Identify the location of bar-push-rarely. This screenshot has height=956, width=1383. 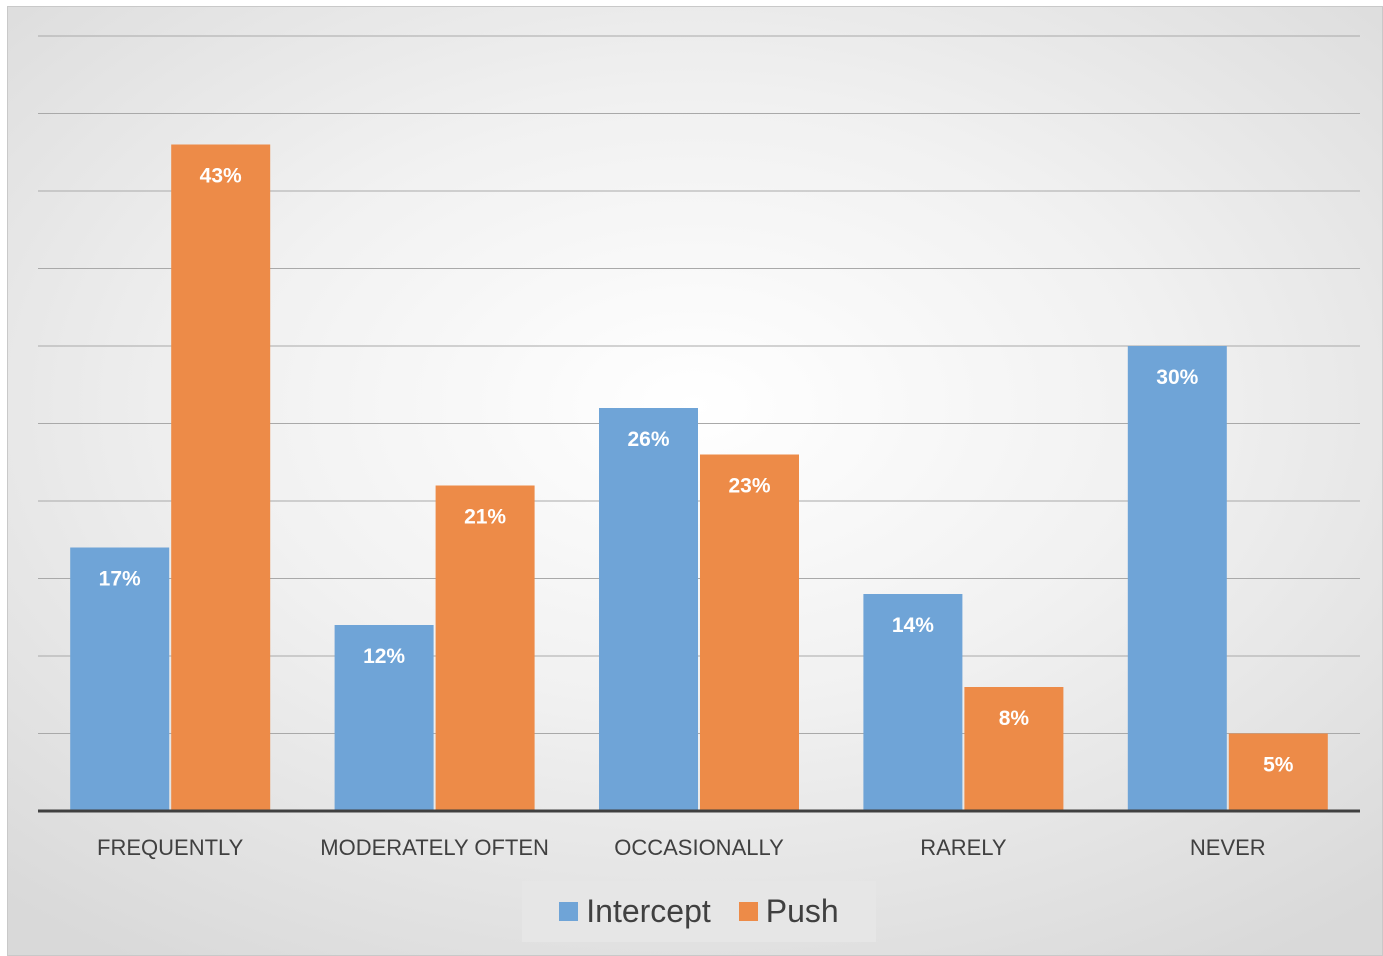
(1014, 749).